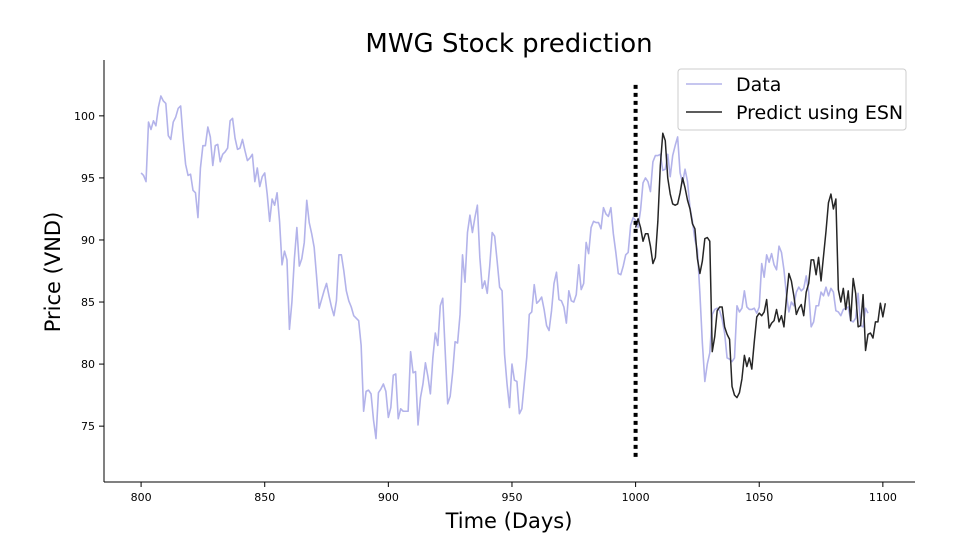 This screenshot has height=539, width=960. What do you see at coordinates (88, 426) in the screenshot?
I see `y-tick-label: 75` at bounding box center [88, 426].